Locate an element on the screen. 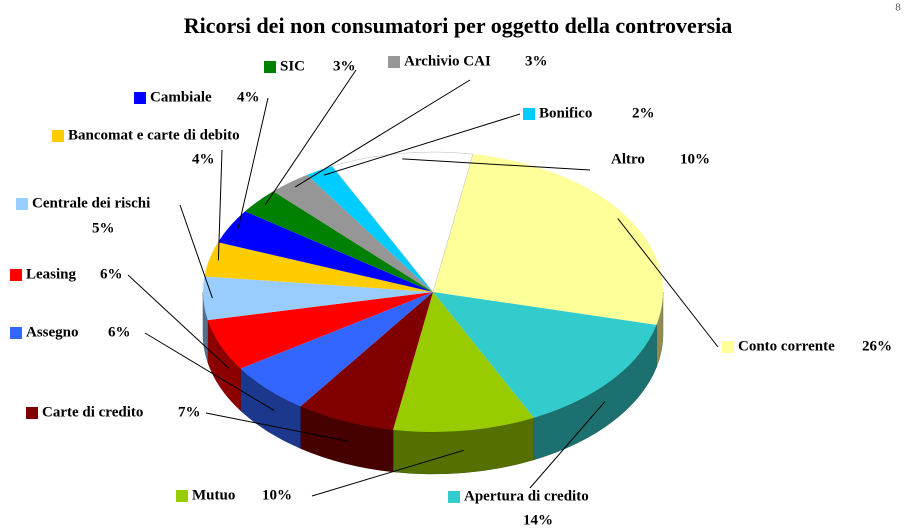 This screenshot has height=528, width=904. value-label: 5% is located at coordinates (103, 228).